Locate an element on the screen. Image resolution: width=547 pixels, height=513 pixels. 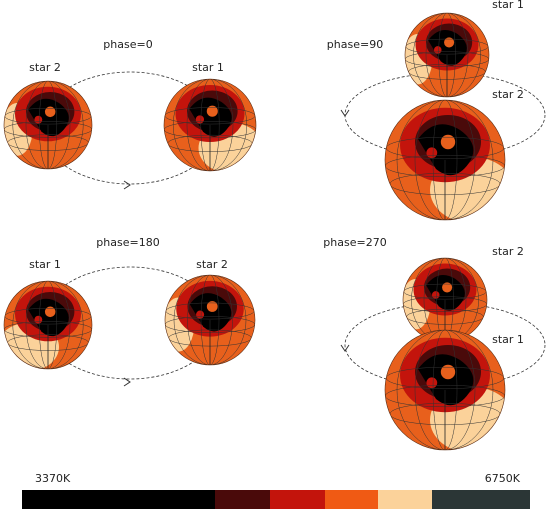
phase-label: phase=180 is located at coordinates (127, 242).